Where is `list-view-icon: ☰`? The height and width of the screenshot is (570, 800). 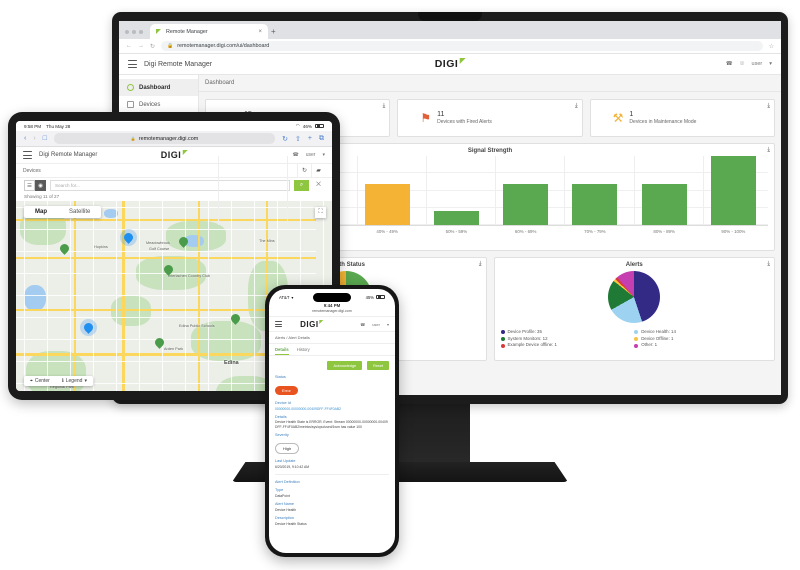
list-view-icon: ☰ is located at coordinates (29, 185).